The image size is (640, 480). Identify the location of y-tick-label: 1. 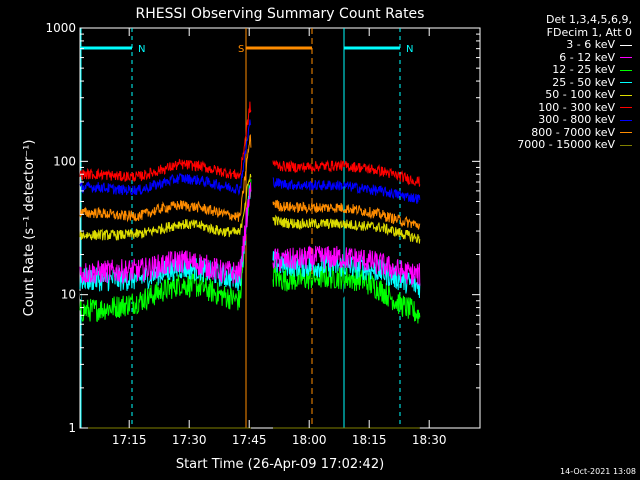
(72, 428).